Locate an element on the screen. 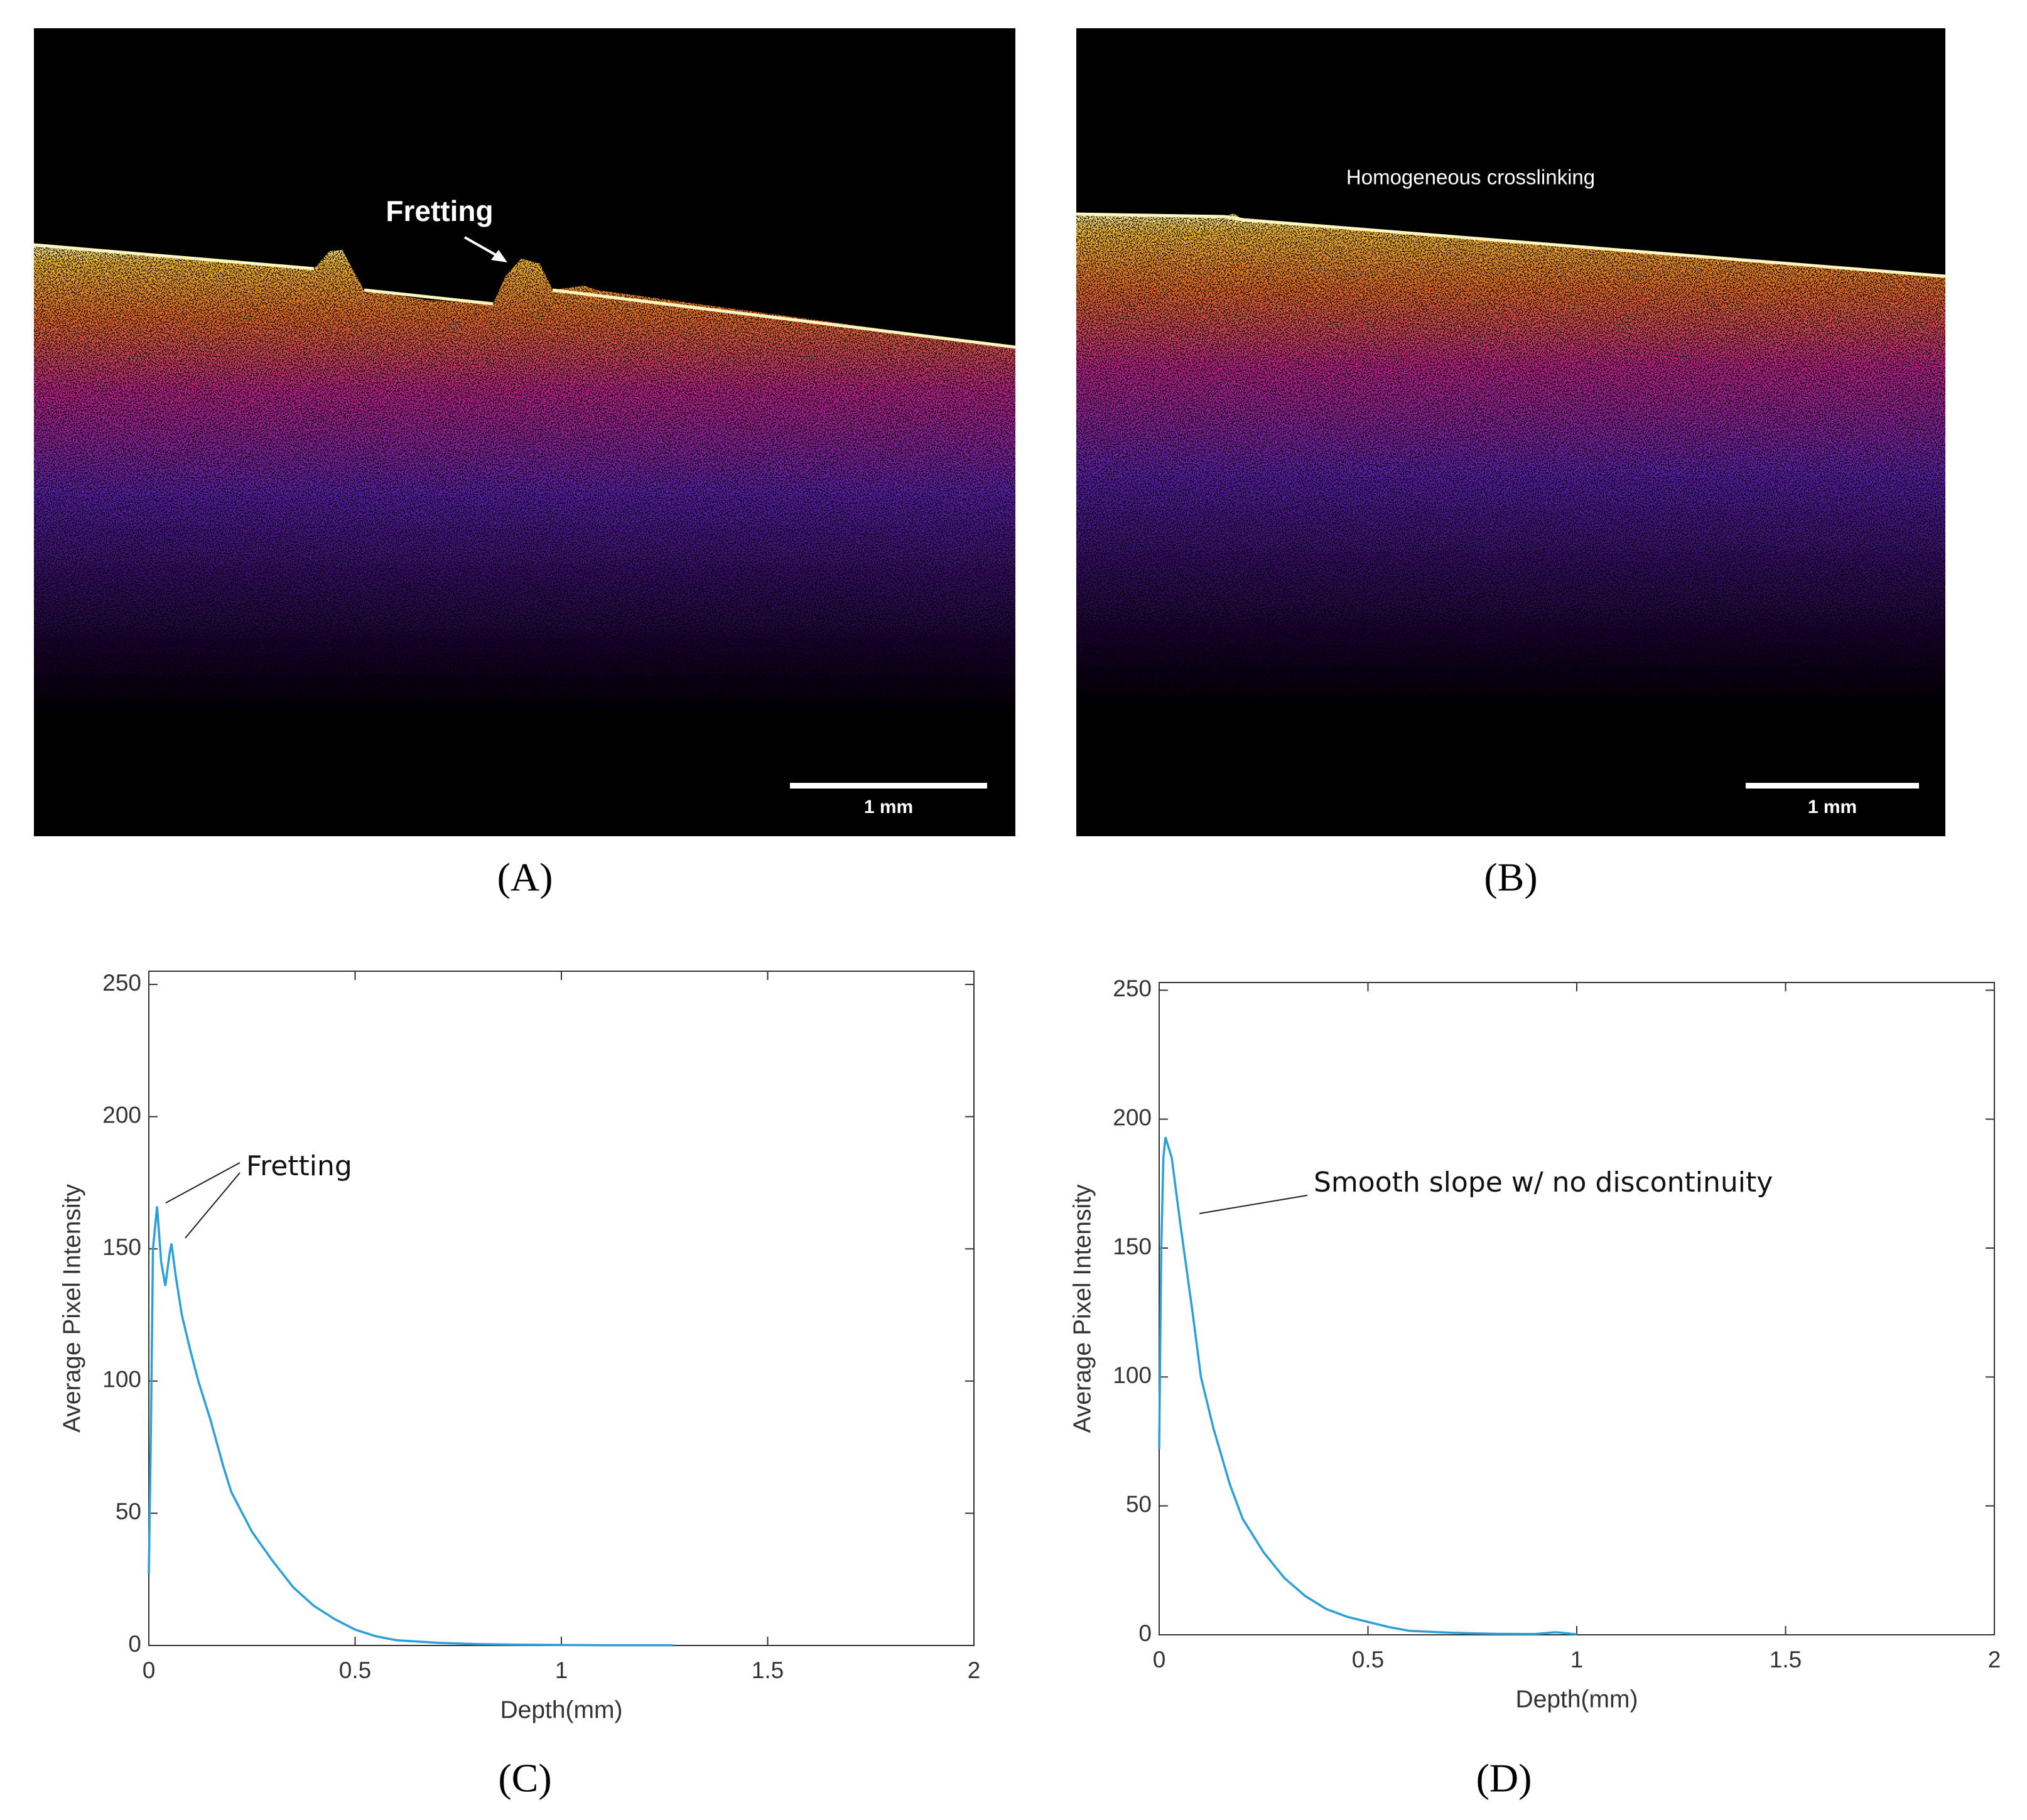 The width and height of the screenshot is (2027, 1820). image-annotation: Fretting is located at coordinates (439, 211).